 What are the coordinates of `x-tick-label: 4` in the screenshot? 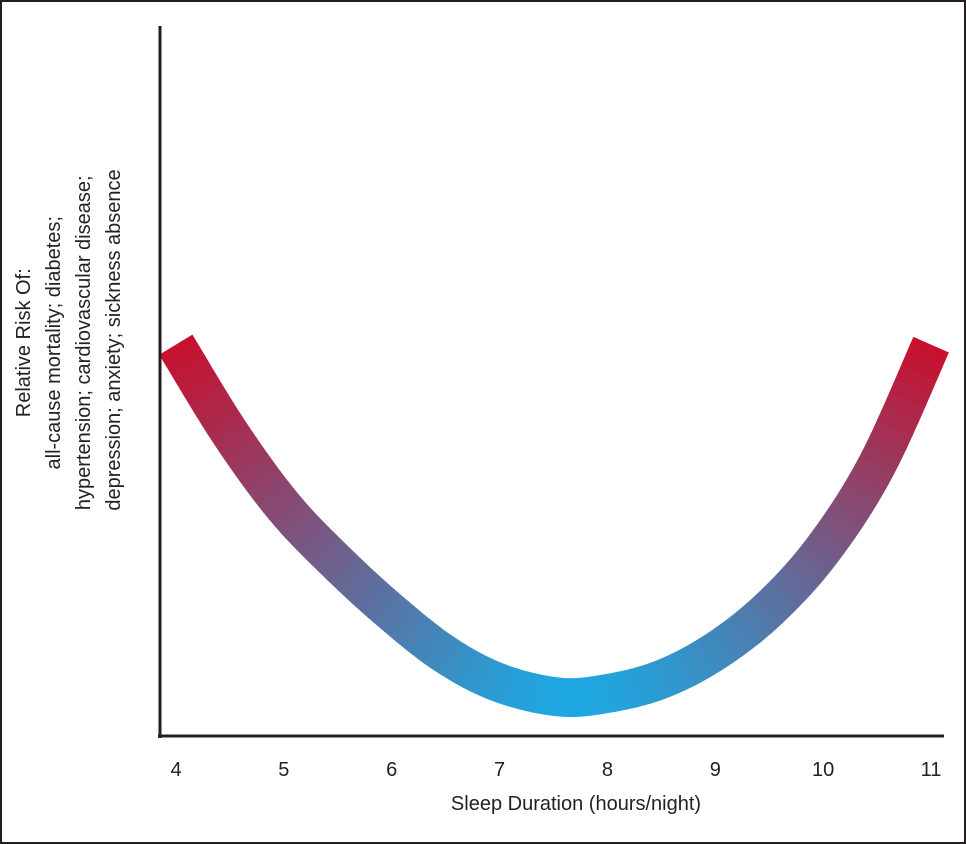 It's located at (175, 770).